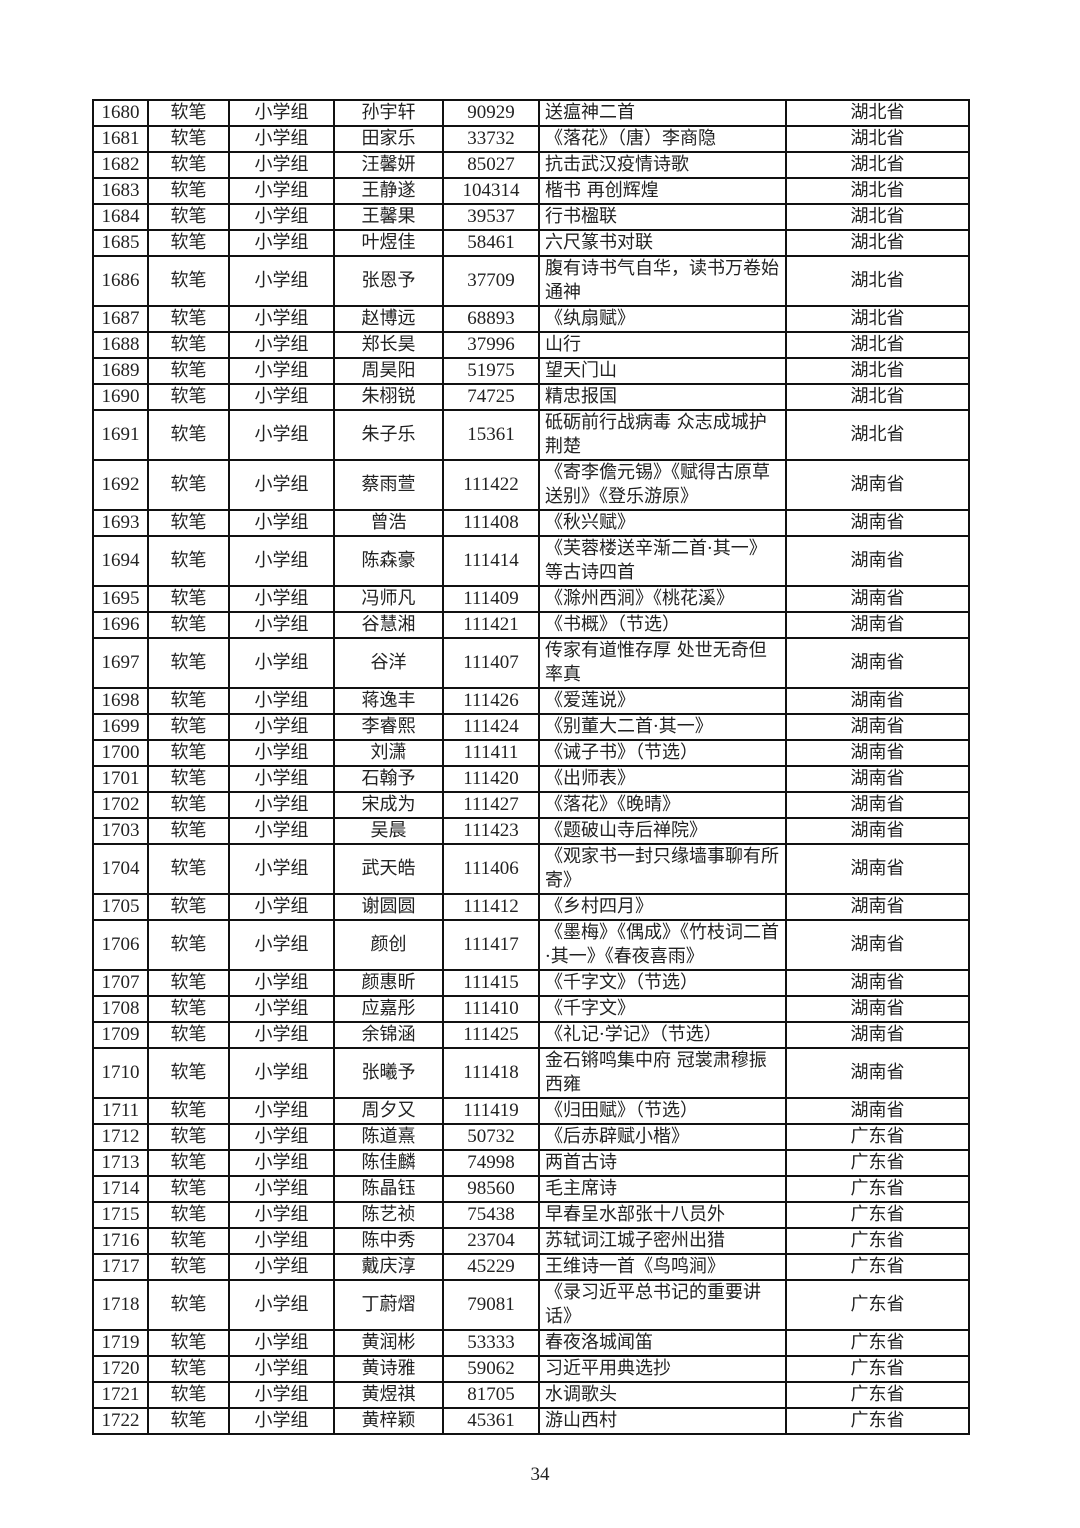  I want to click on work-title-cell: 《墨梅》《偶成》《竹枝词二首·其一》《春夜喜雨》, so click(662, 945).